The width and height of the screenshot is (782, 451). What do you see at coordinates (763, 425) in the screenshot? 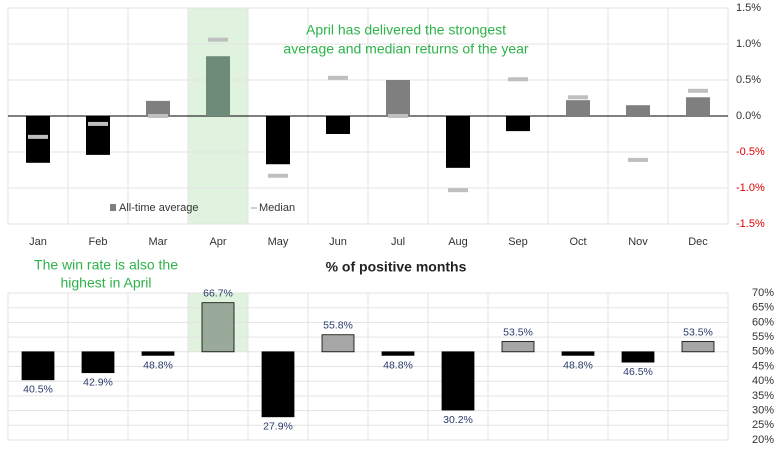
I see `y-tick-label: 25%` at bounding box center [763, 425].